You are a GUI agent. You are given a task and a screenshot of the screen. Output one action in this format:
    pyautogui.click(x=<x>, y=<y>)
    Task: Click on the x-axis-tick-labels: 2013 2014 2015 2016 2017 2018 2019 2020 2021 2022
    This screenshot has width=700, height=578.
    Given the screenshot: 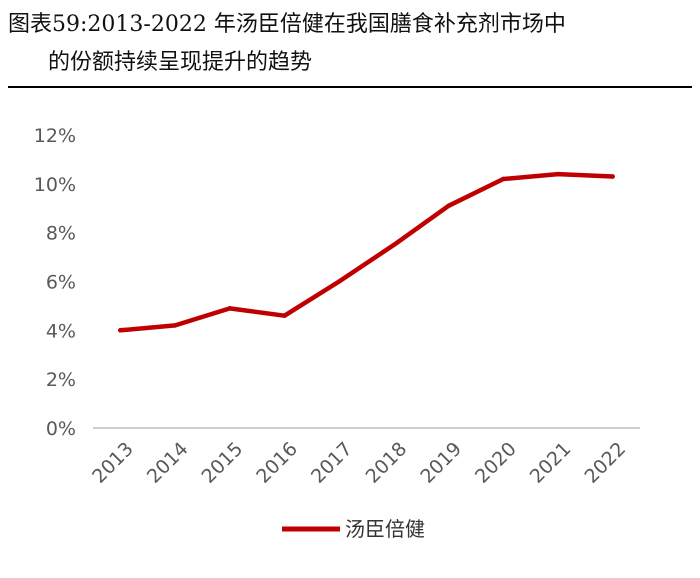 What is the action you would take?
    pyautogui.click(x=359, y=463)
    